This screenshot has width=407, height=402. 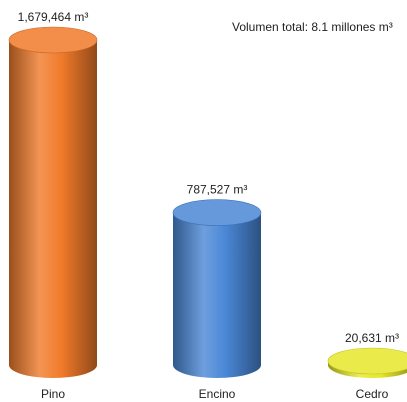 What do you see at coordinates (372, 394) in the screenshot?
I see `category-label-cedro: Cedro` at bounding box center [372, 394].